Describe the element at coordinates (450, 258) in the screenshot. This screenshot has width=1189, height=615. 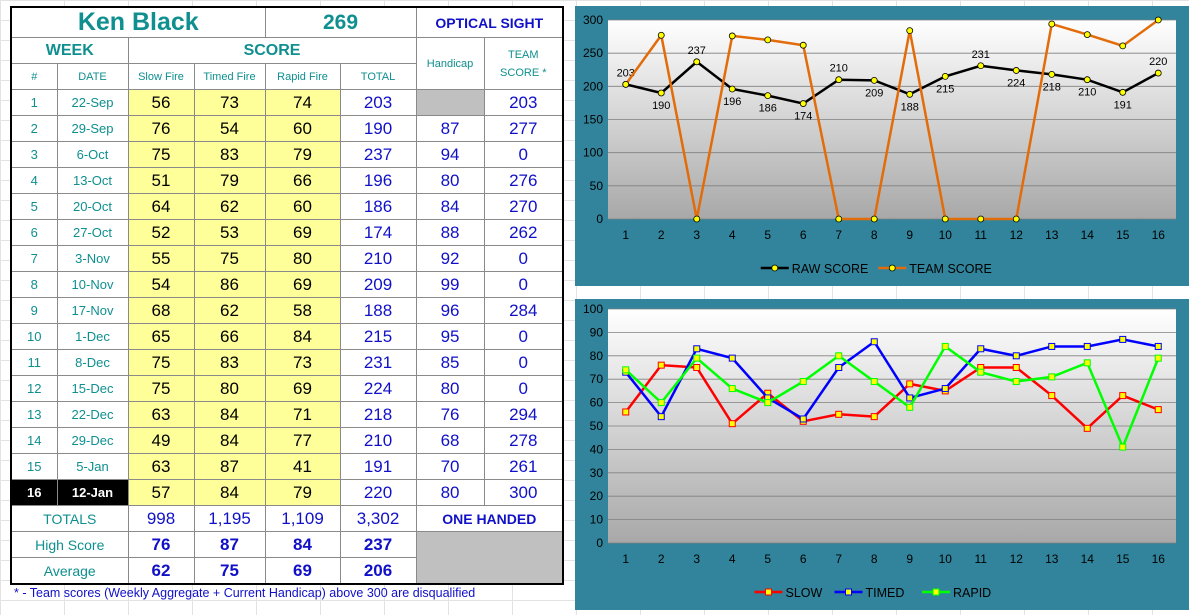
I see `handicap-value: 92` at that location.